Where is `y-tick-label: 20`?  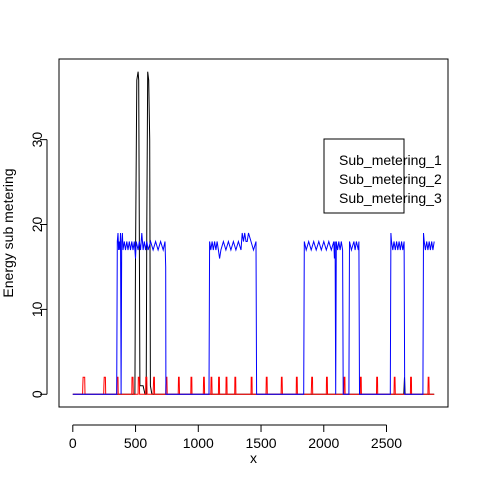
y-tick-label: 20 is located at coordinates (37, 225).